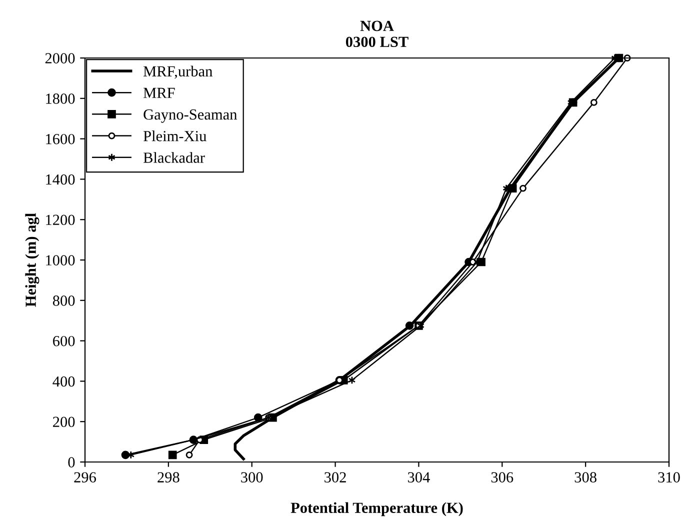 The height and width of the screenshot is (520, 684). What do you see at coordinates (60, 58) in the screenshot?
I see `y-tick-label: 2000` at bounding box center [60, 58].